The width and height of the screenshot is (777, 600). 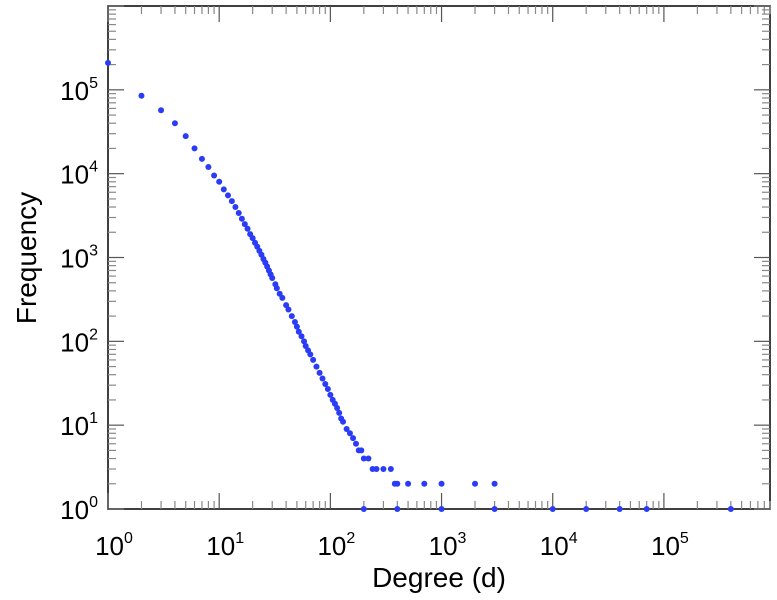 I want to click on y-tick-label: 10², so click(x=79, y=341).